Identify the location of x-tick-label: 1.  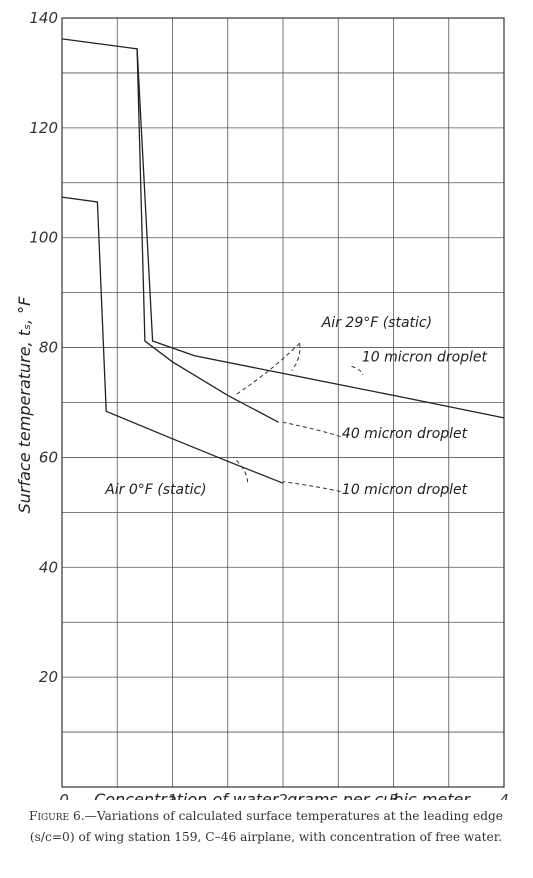
(173, 795).